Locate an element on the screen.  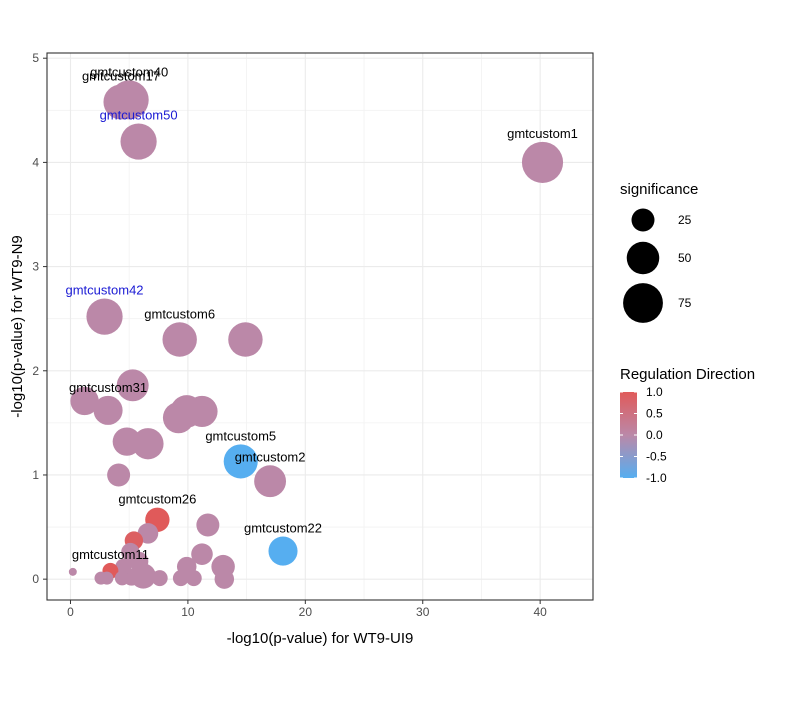
point-label: gmtcustom6 is located at coordinates (179, 313).